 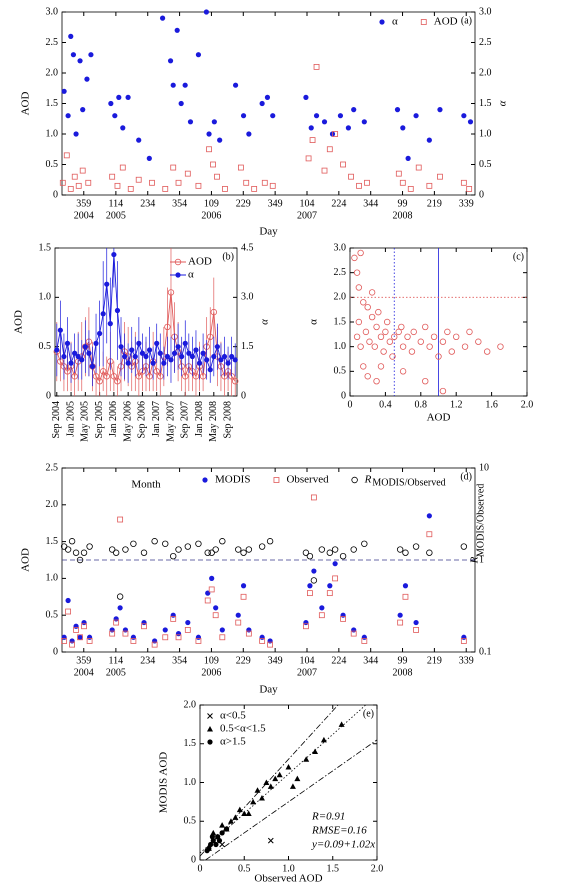 I want to click on x-tick-label: May 2006, so click(x=127, y=421).